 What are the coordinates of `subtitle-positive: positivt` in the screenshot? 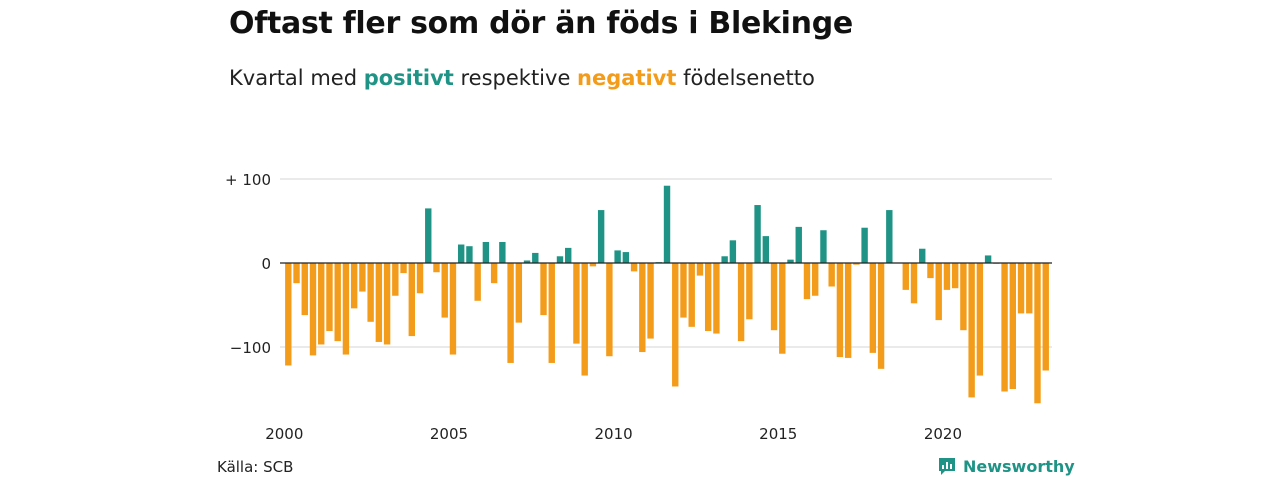 It's located at (408, 78).